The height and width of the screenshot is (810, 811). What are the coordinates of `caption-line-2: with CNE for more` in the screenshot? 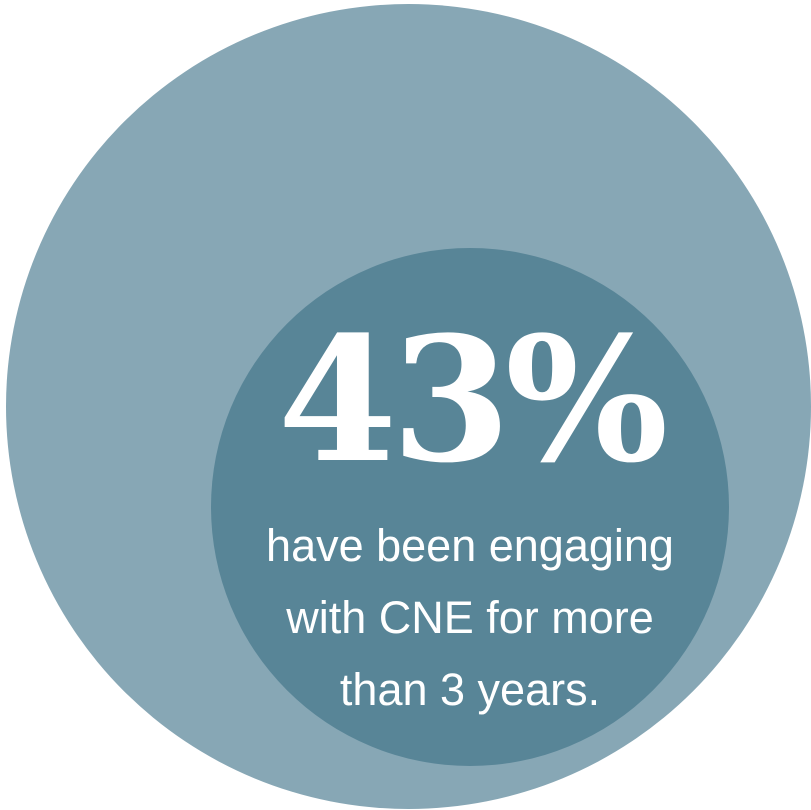 It's located at (470, 617).